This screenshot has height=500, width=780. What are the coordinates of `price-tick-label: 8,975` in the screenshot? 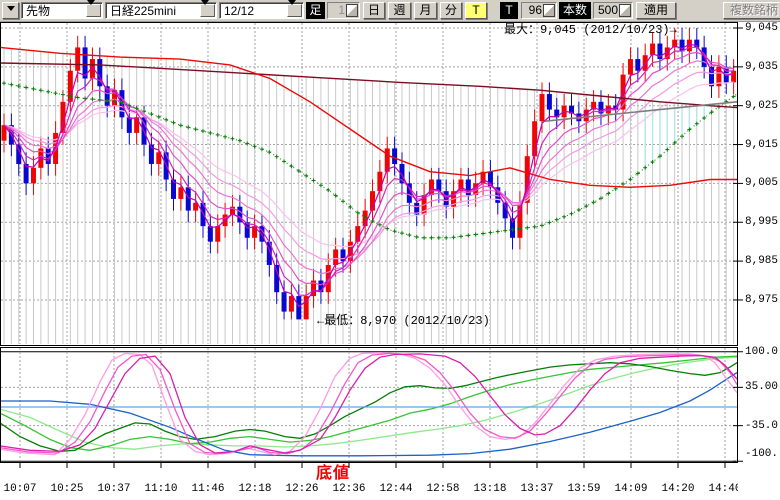 It's located at (762, 299).